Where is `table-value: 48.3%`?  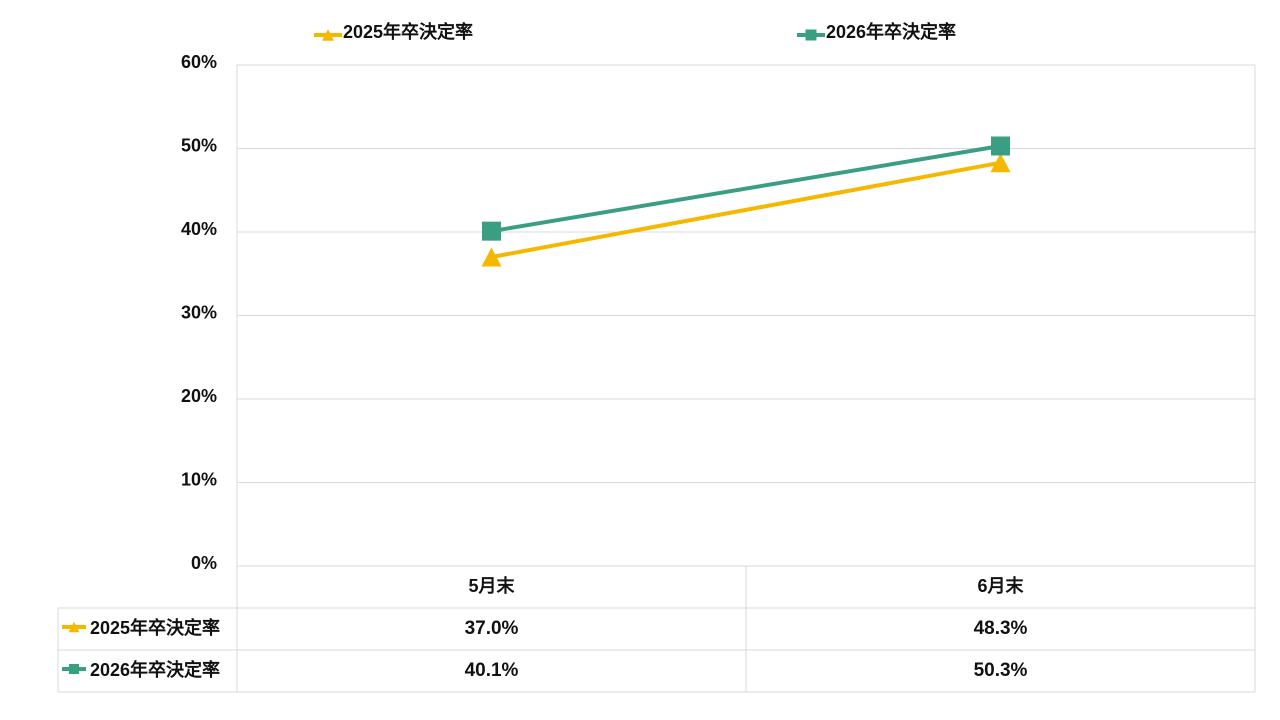 table-value: 48.3% is located at coordinates (1001, 628).